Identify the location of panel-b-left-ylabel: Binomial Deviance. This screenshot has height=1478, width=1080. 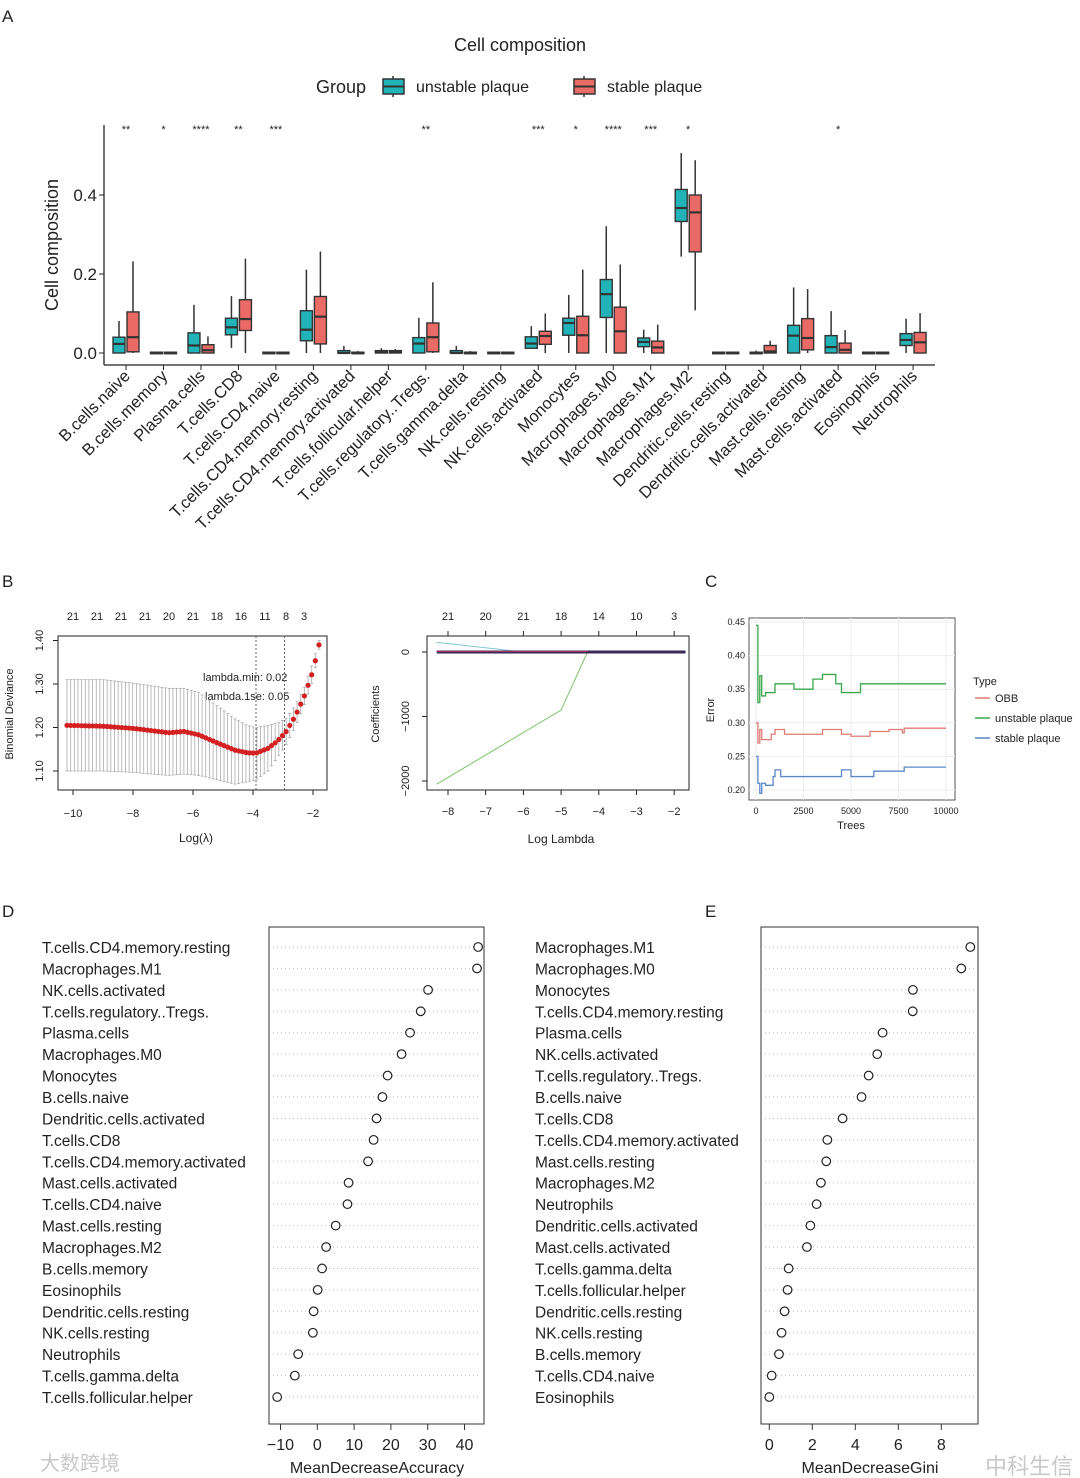
(10, 713).